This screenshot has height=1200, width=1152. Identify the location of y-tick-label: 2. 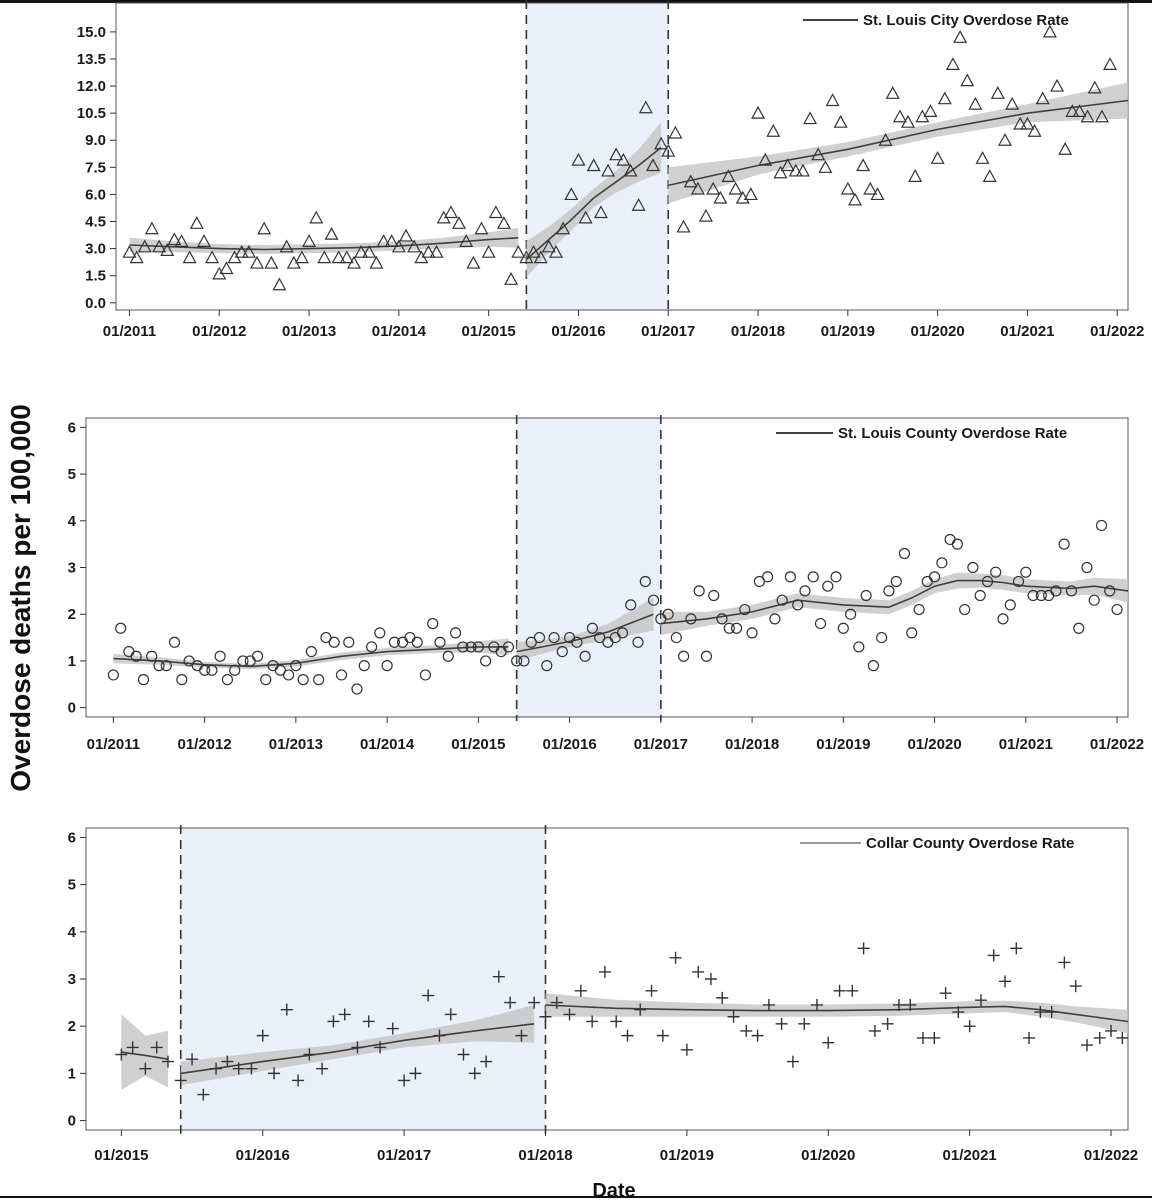
(72, 1026).